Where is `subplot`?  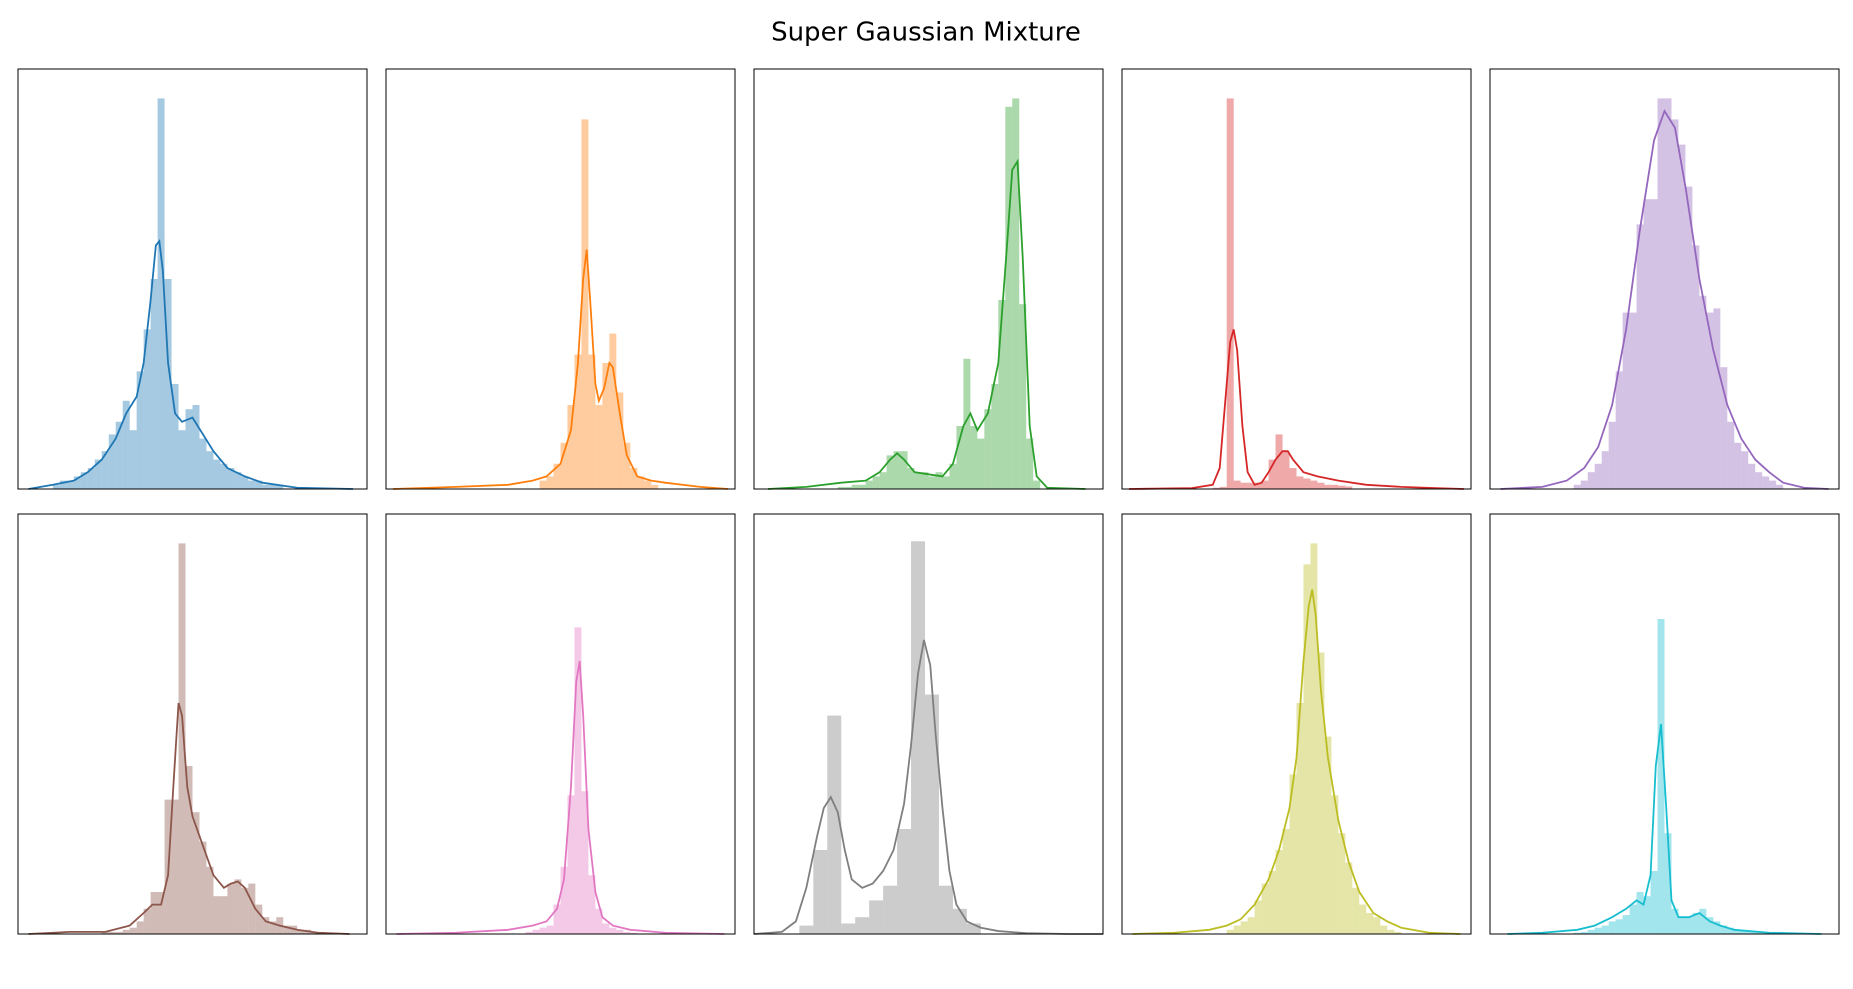 subplot is located at coordinates (560, 279).